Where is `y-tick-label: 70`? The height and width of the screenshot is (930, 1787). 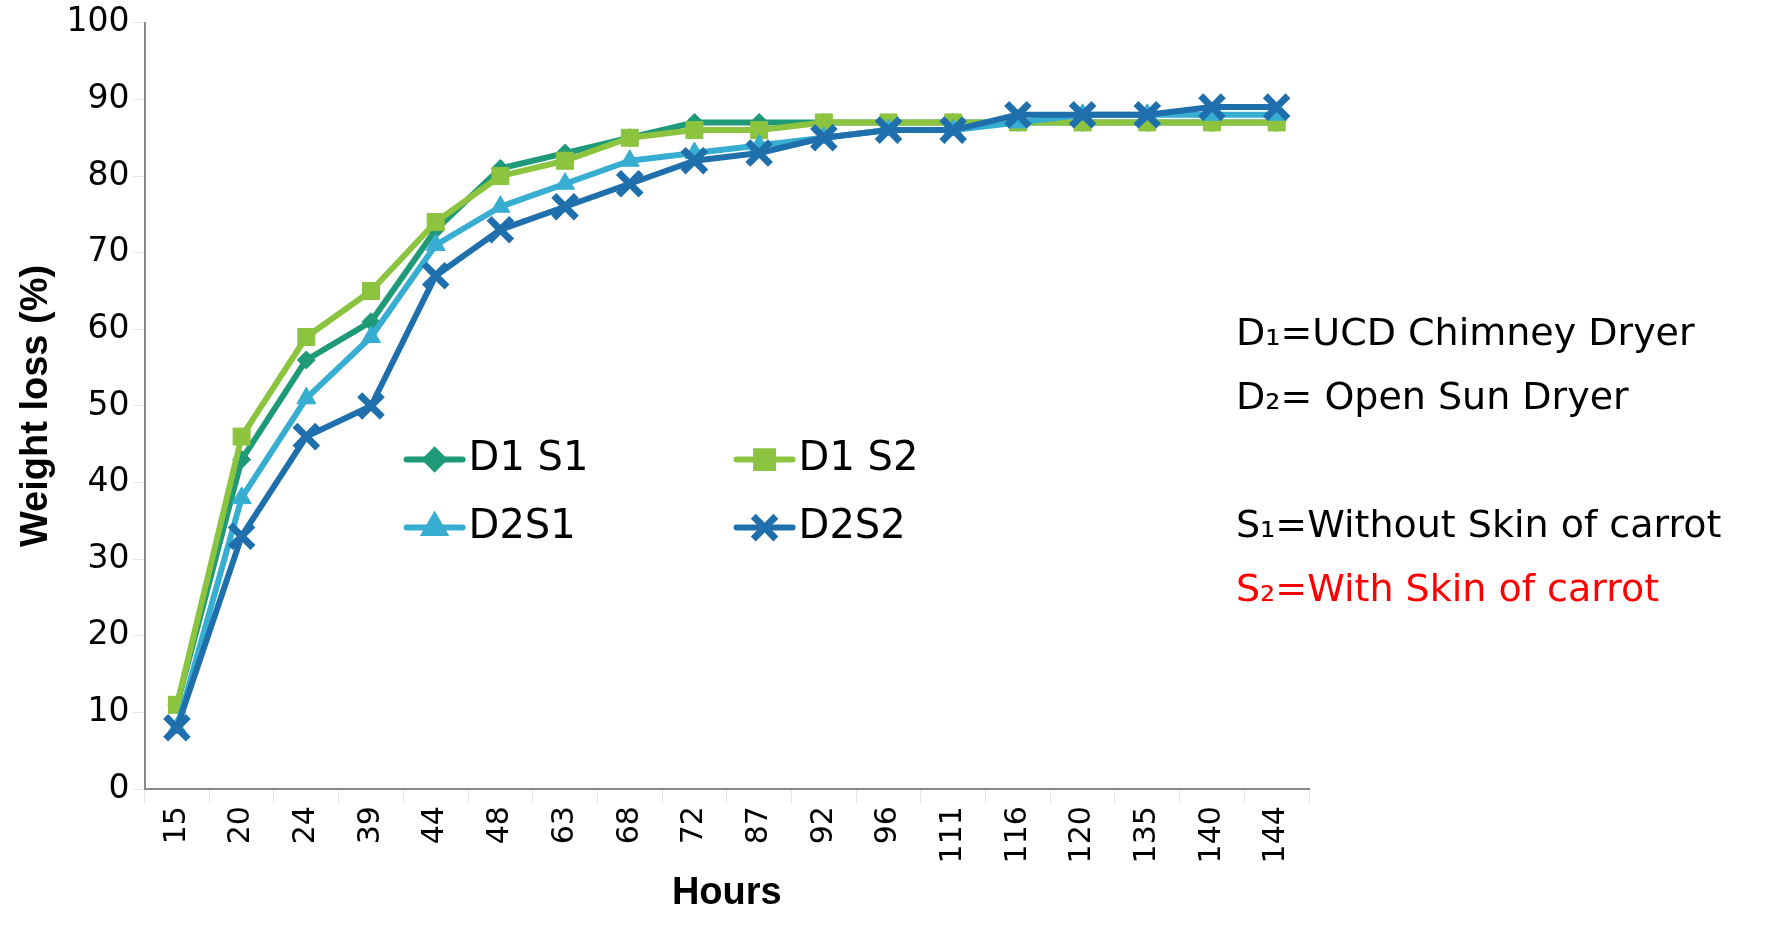 y-tick-label: 70 is located at coordinates (108, 250).